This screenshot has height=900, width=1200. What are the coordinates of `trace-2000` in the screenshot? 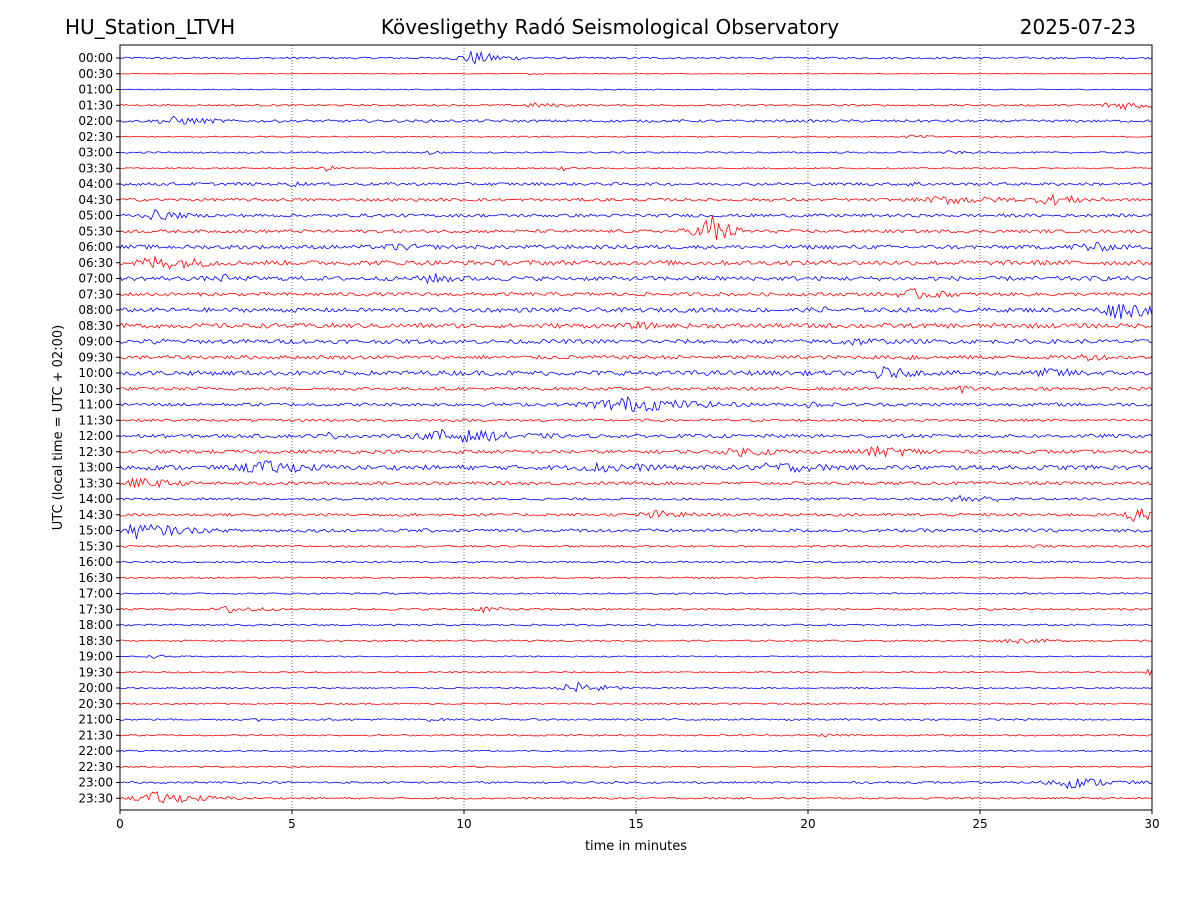 It's located at (636, 687).